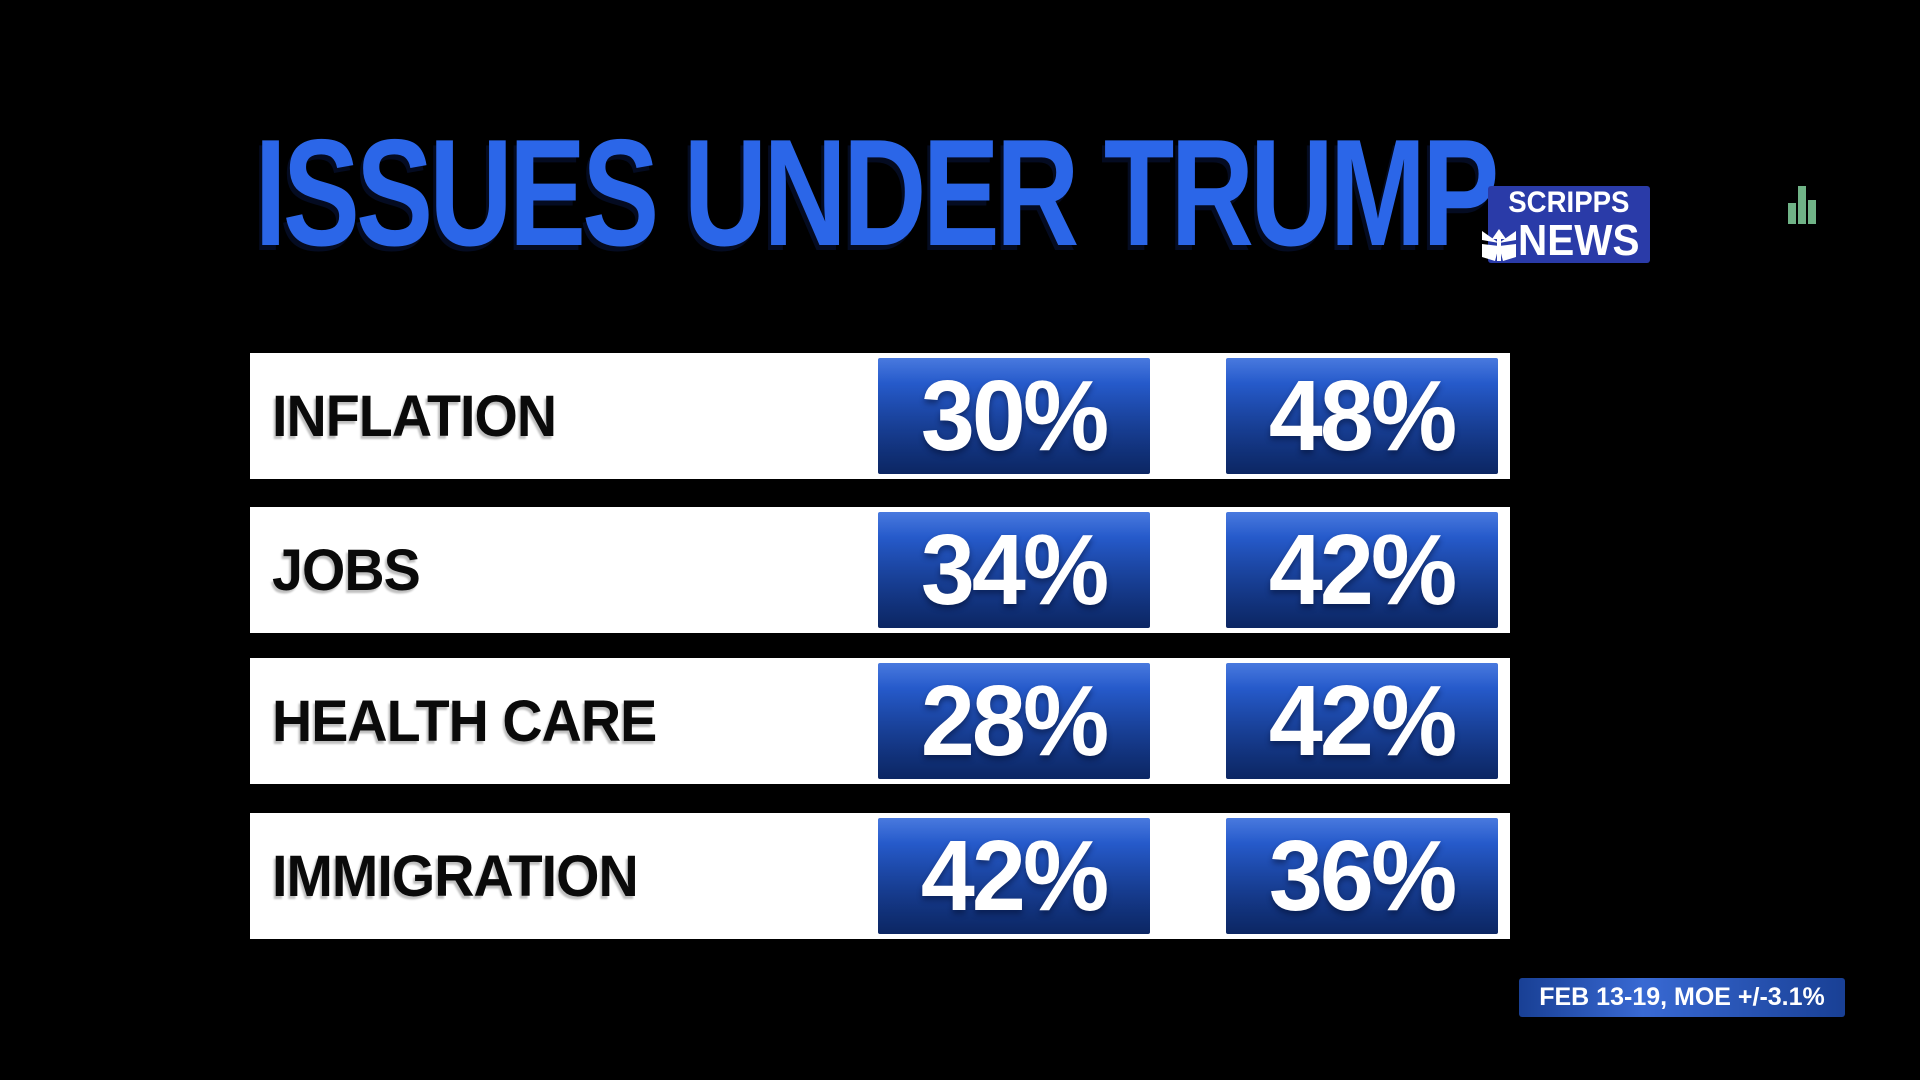 The width and height of the screenshot is (1920, 1080). Describe the element at coordinates (1579, 240) in the screenshot. I see `logo-text-news: NEWS` at that location.